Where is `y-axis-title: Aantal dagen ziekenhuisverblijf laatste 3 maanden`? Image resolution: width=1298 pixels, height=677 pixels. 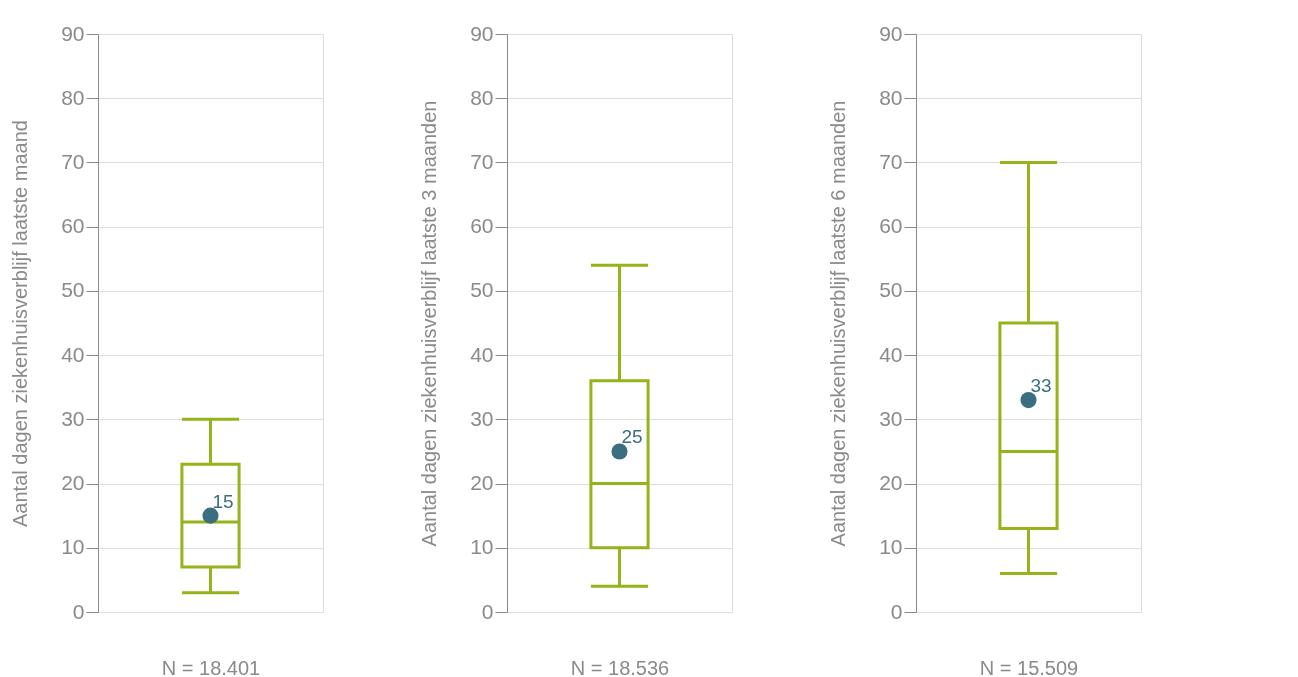 y-axis-title: Aantal dagen ziekenhuisverblijf laatste 3 maanden is located at coordinates (429, 323).